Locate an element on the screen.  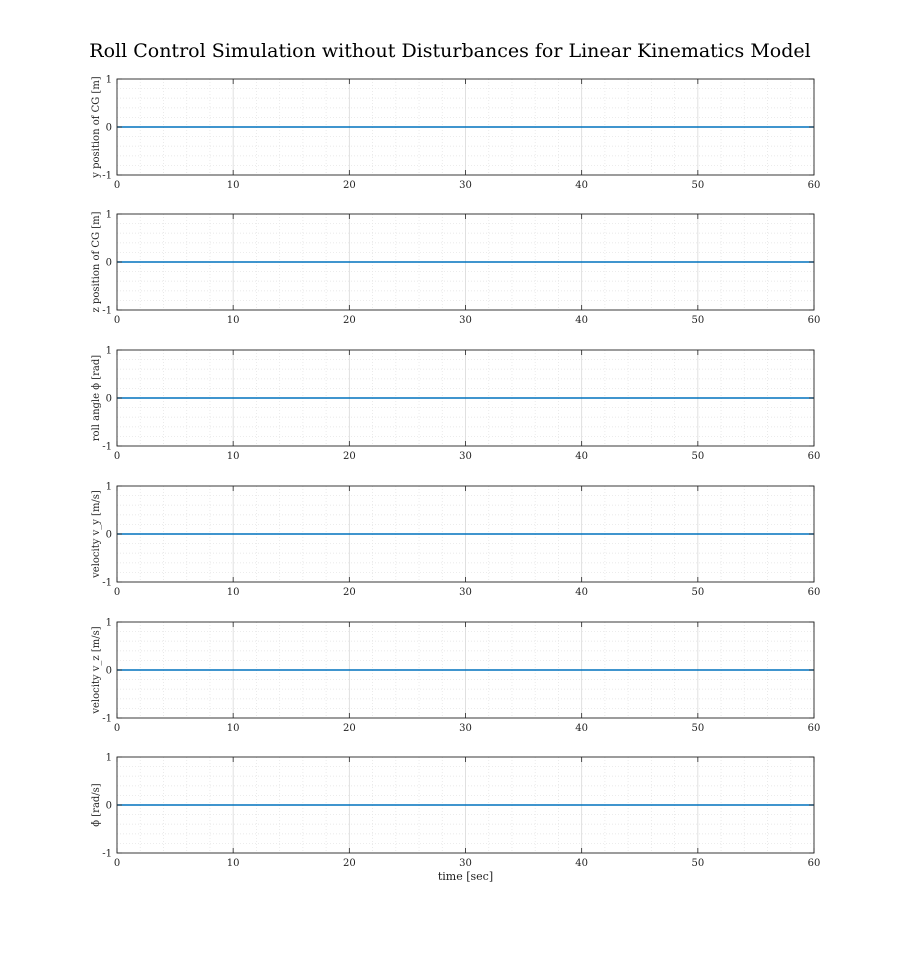
y-axis-label: z position of CG [m] is located at coordinates (96, 261).